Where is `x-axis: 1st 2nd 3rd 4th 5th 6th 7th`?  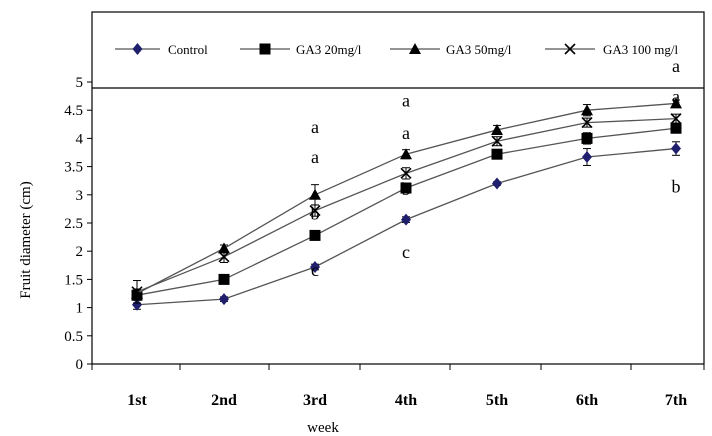 x-axis: 1st 2nd 3rd 4th 5th 6th 7th is located at coordinates (398, 386).